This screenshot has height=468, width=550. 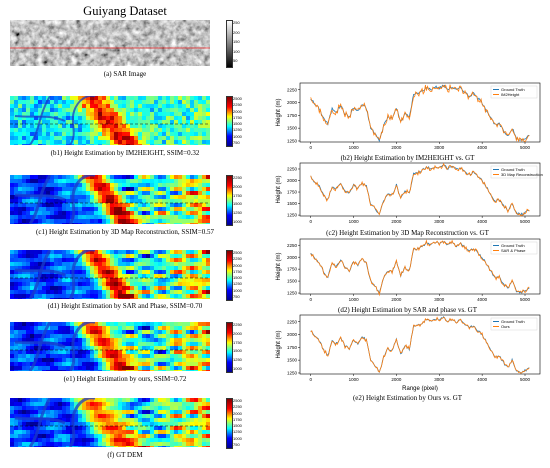 I want to click on height-map-b1-graphic, so click(x=110, y=120).